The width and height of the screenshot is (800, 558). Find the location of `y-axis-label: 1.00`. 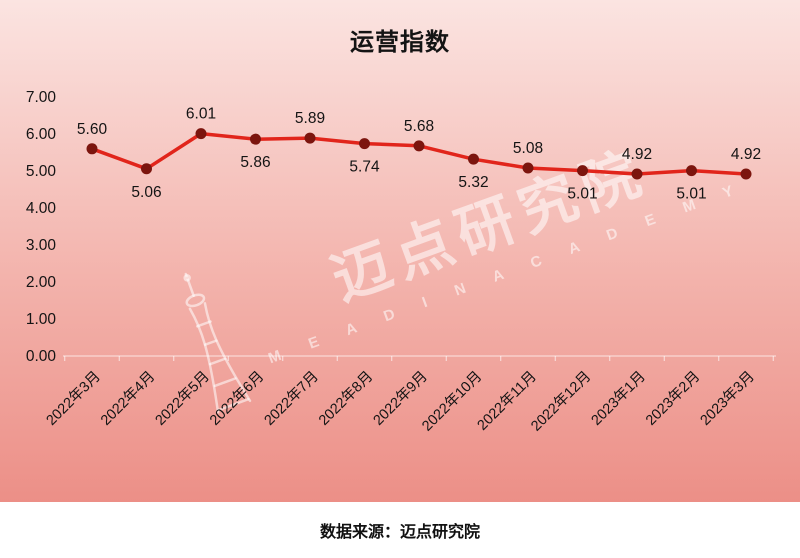

y-axis-label: 1.00 is located at coordinates (41, 319).